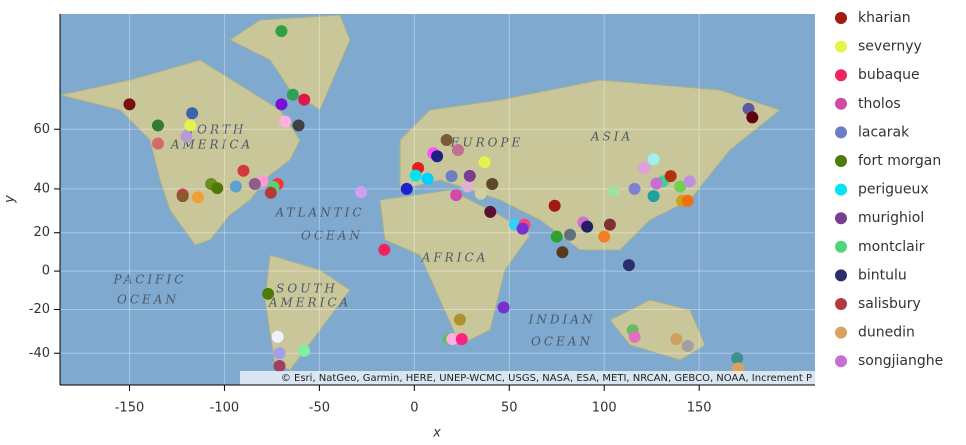  What do you see at coordinates (309, 303) in the screenshot?
I see `map-label: AMERICA` at bounding box center [309, 303].